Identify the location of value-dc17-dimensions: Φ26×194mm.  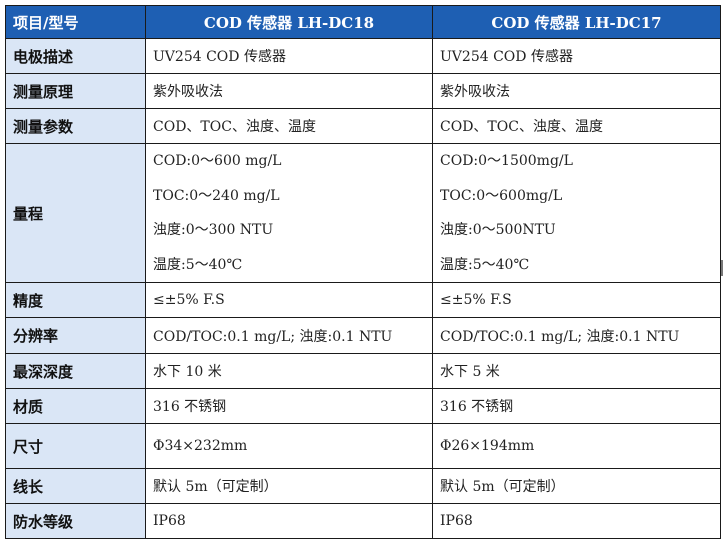
(576, 446).